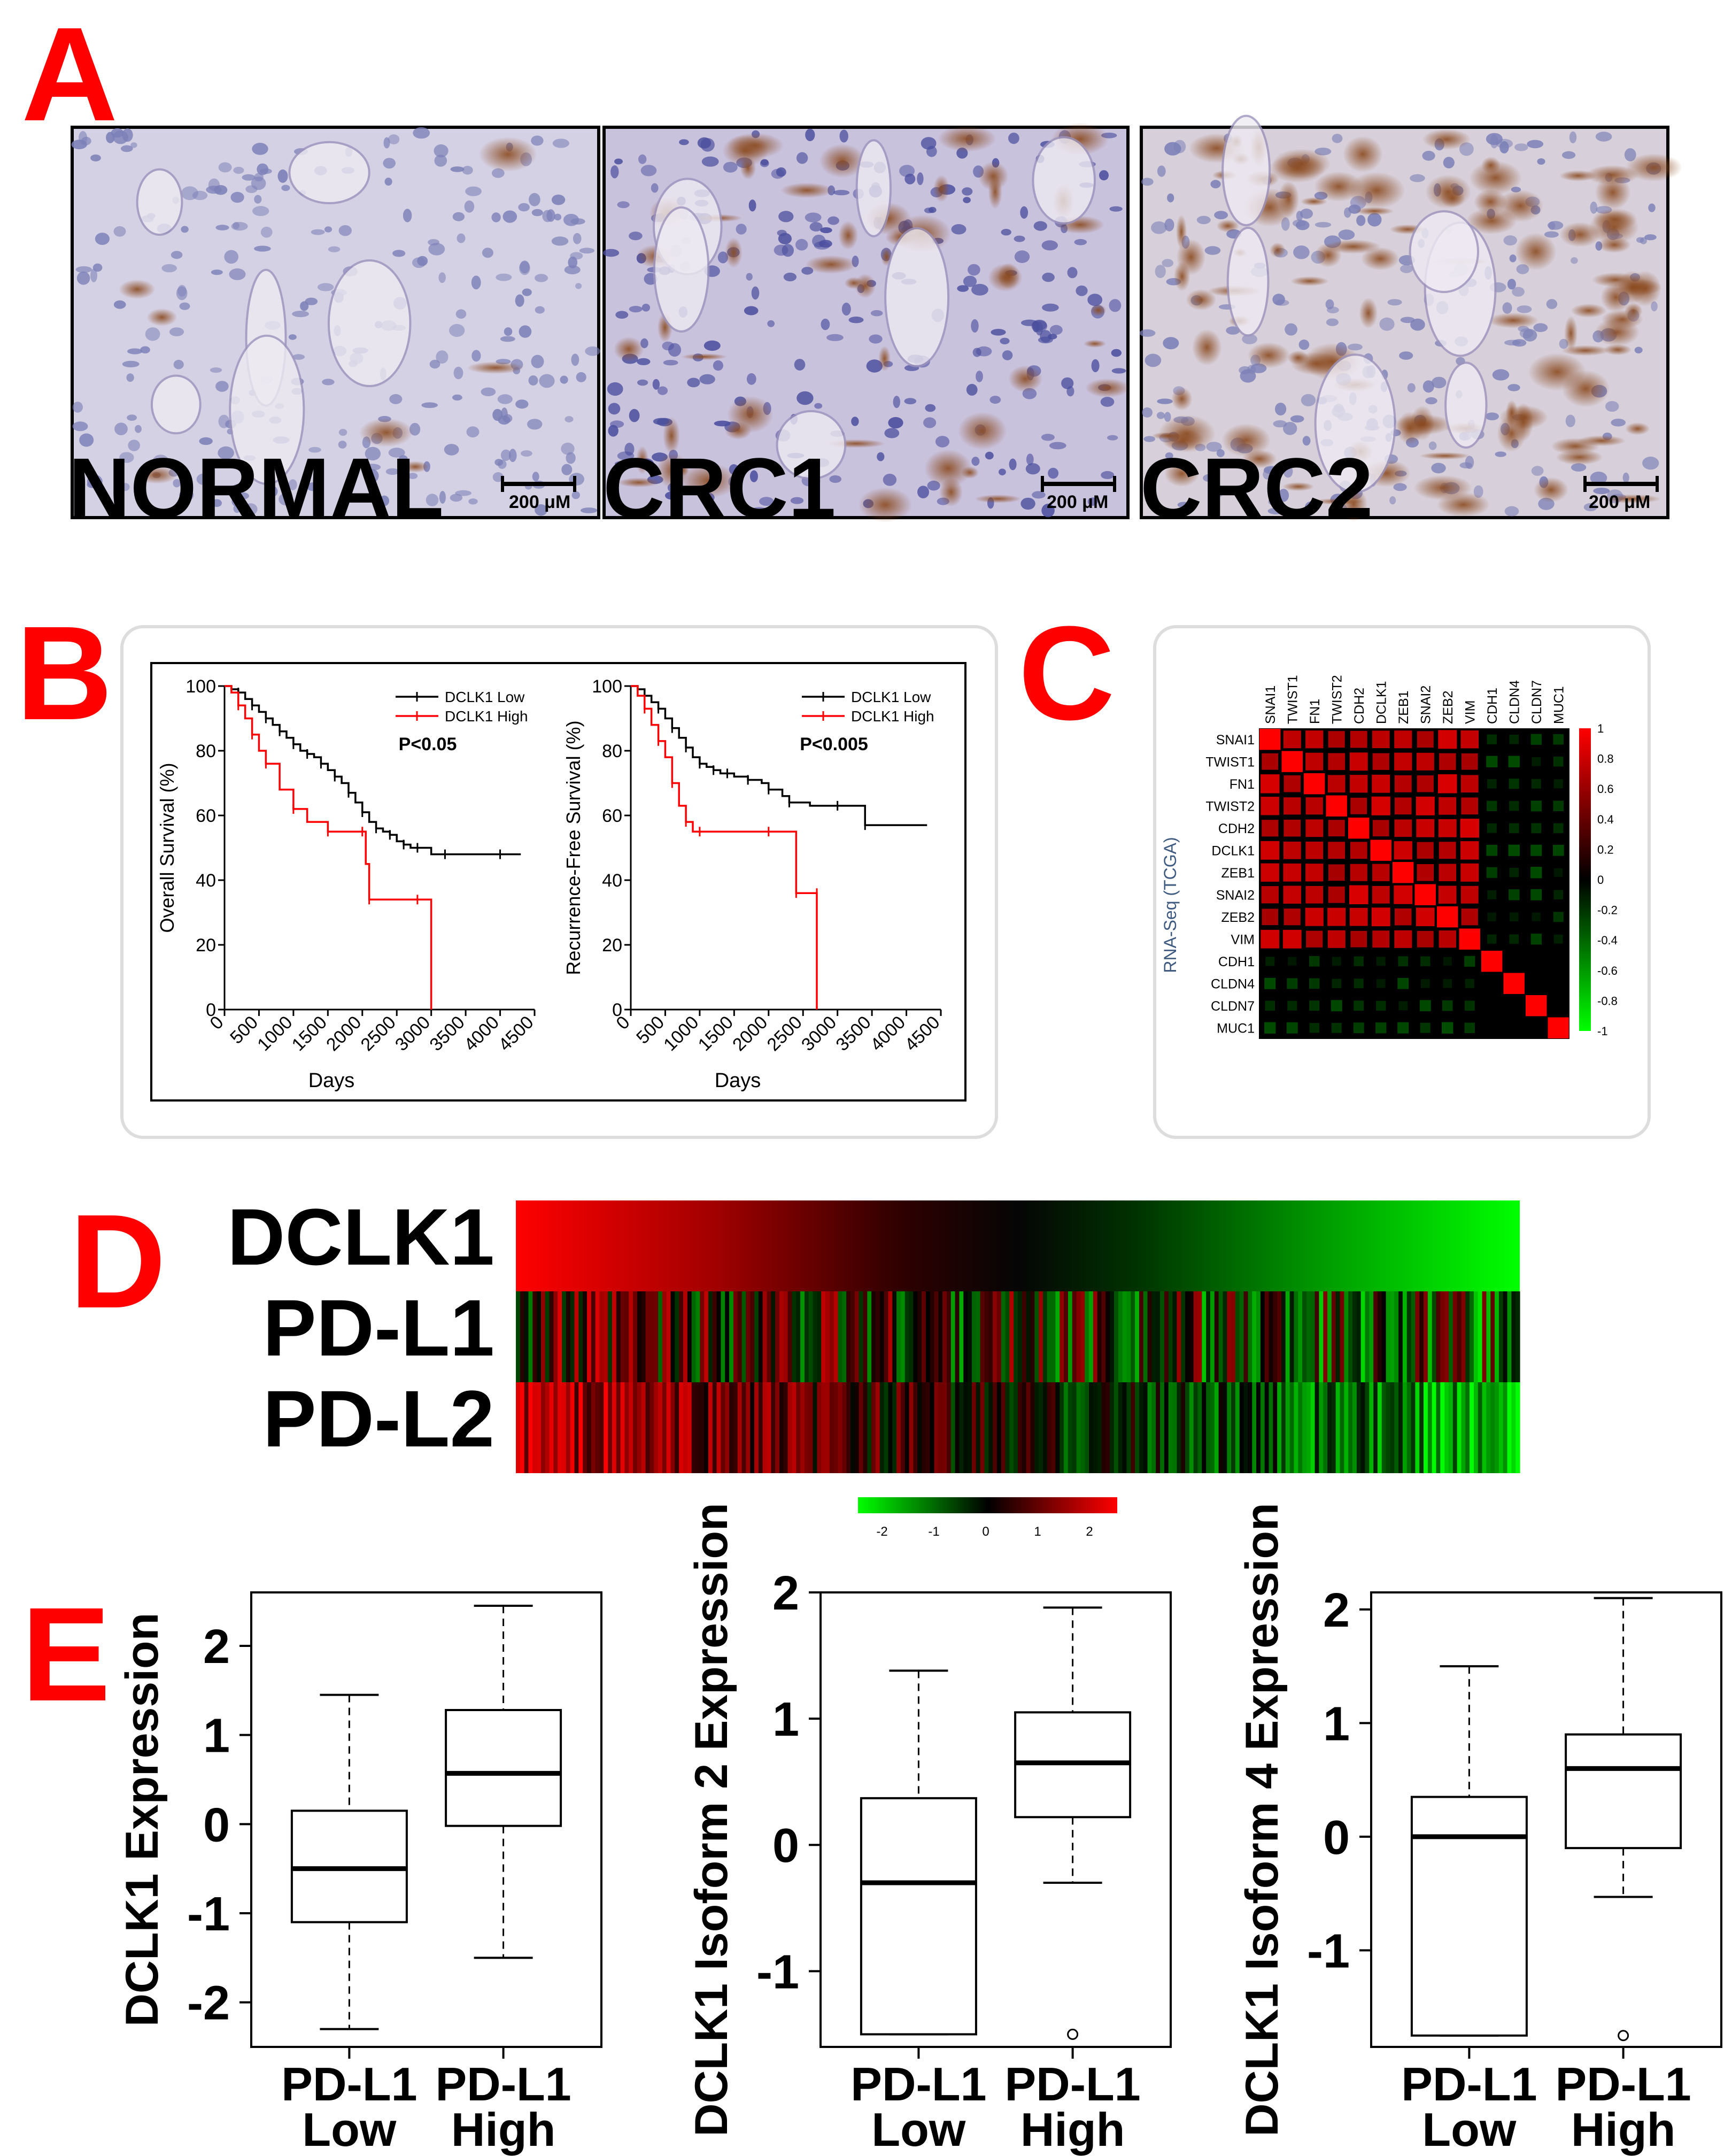  I want to click on x-axis-label: Days, so click(331, 1080).